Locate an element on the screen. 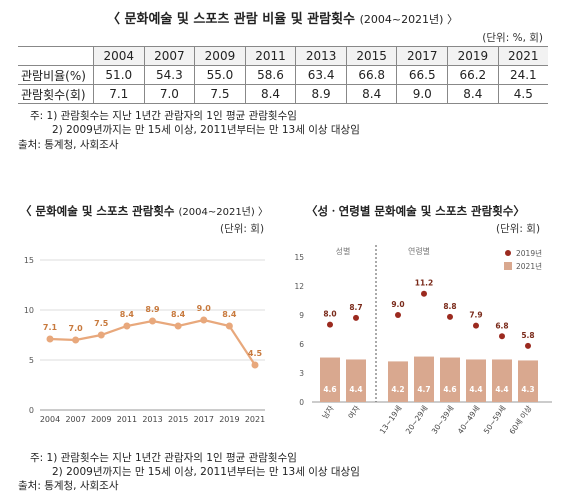  table-title-sub: (2004~2021년) 〉 is located at coordinates (408, 19).